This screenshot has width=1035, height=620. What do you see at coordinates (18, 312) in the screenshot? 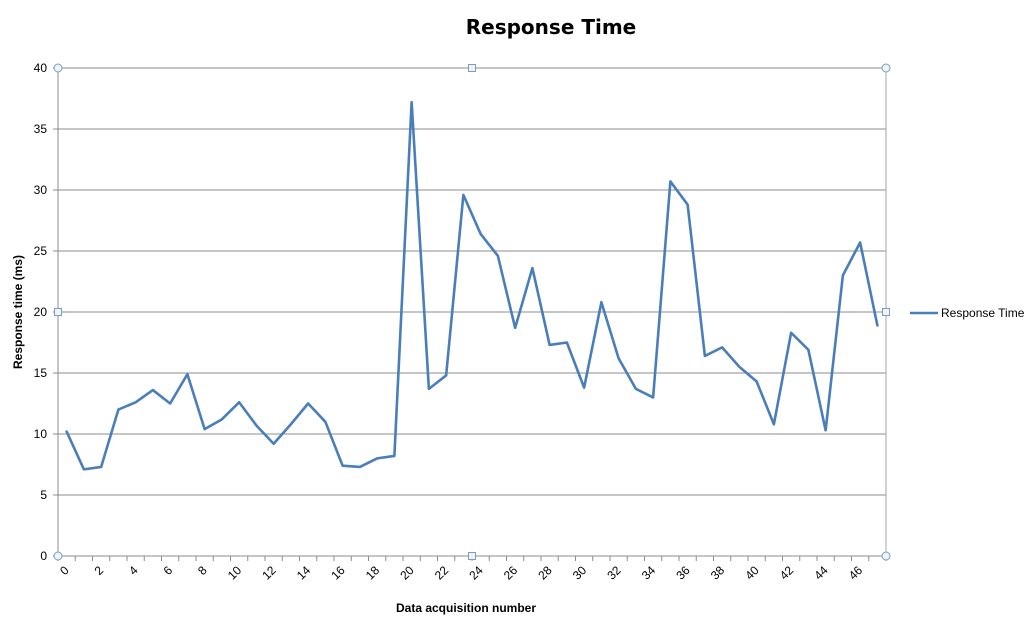
I see `y-axis-title: Response time (ms)` at bounding box center [18, 312].